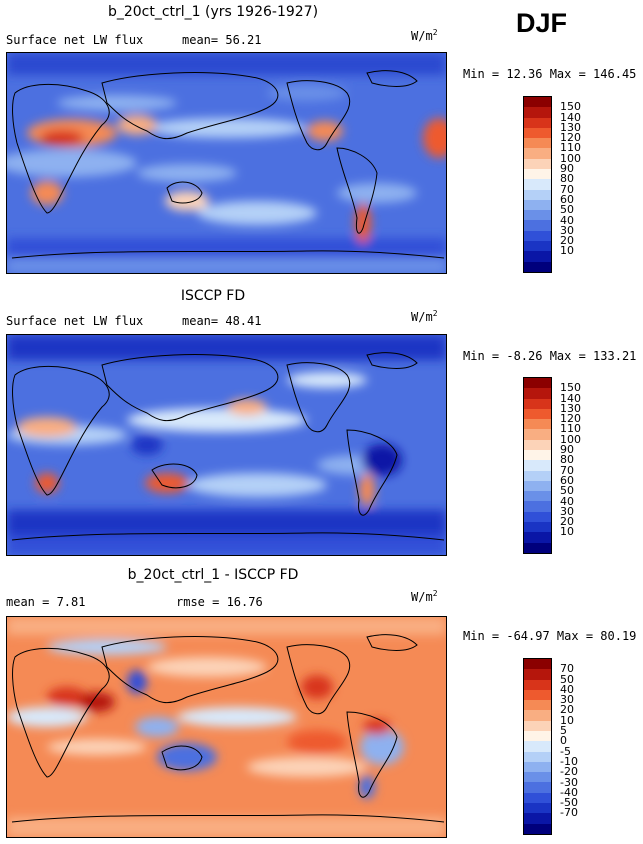 The height and width of the screenshot is (844, 643). I want to click on colorbar-tick-label: -5, so click(565, 751).